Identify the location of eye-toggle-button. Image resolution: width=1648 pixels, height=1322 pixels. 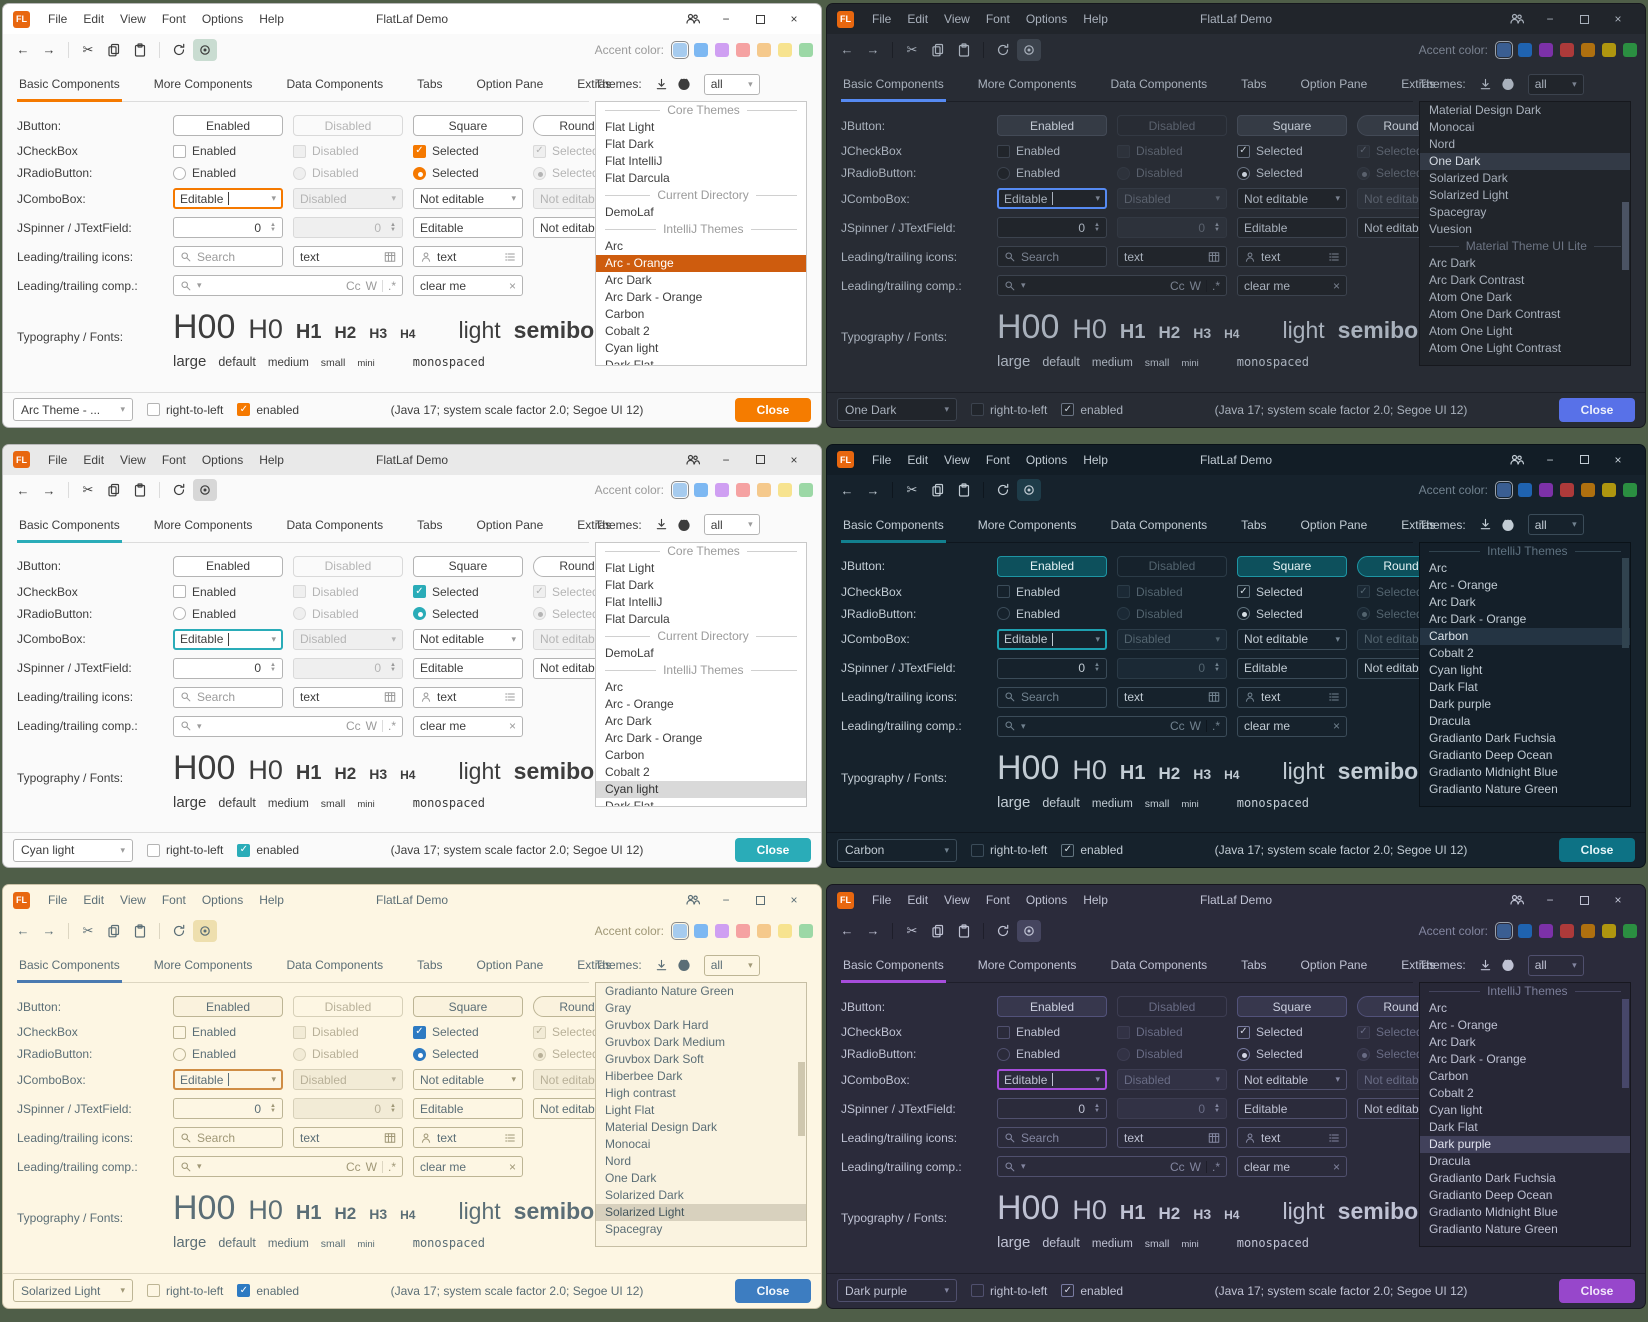
(1029, 490).